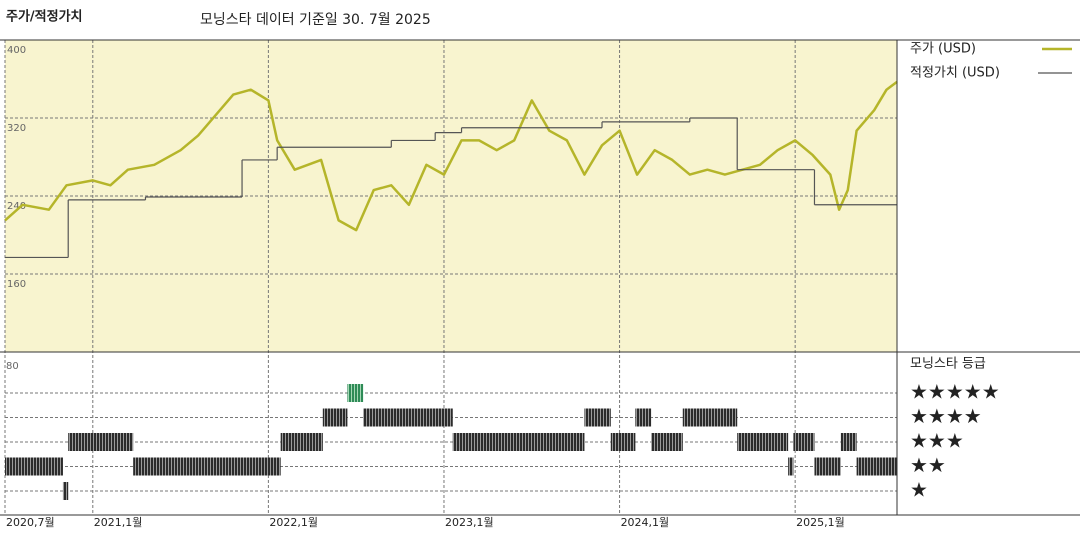 The image size is (1080, 540). I want to click on y-tick-label: 320, so click(16, 128).